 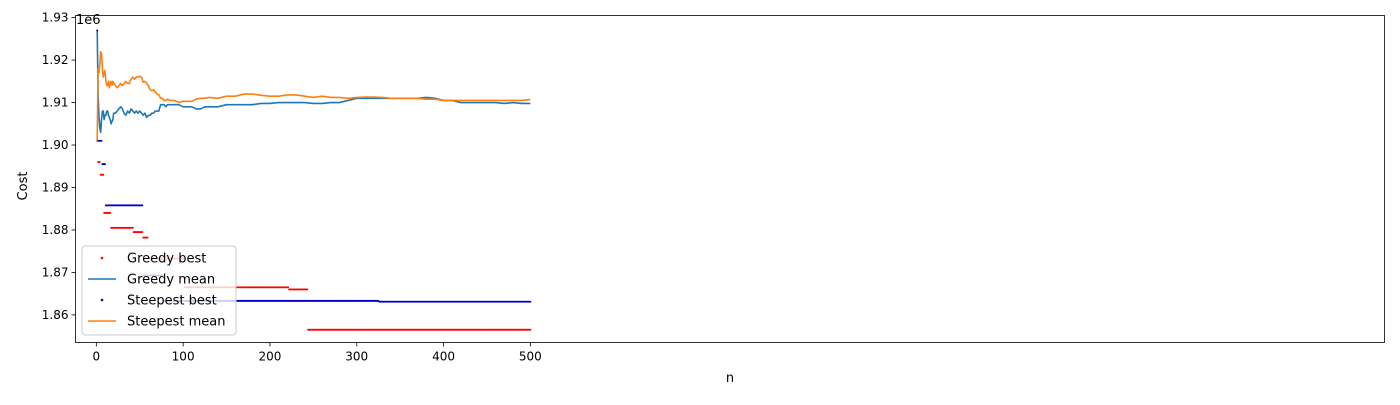 What do you see at coordinates (176, 322) in the screenshot?
I see `steepest-mean-legend-label: Steepest mean` at bounding box center [176, 322].